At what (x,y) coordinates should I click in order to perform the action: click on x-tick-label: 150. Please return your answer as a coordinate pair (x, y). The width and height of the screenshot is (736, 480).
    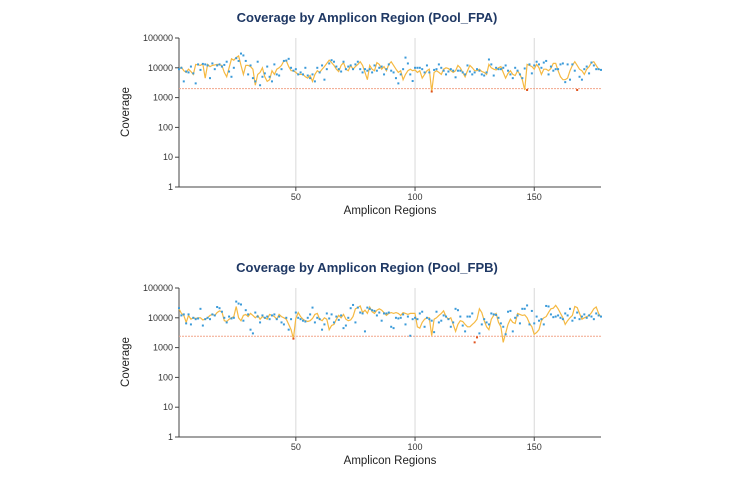
    Looking at the image, I should click on (534, 197).